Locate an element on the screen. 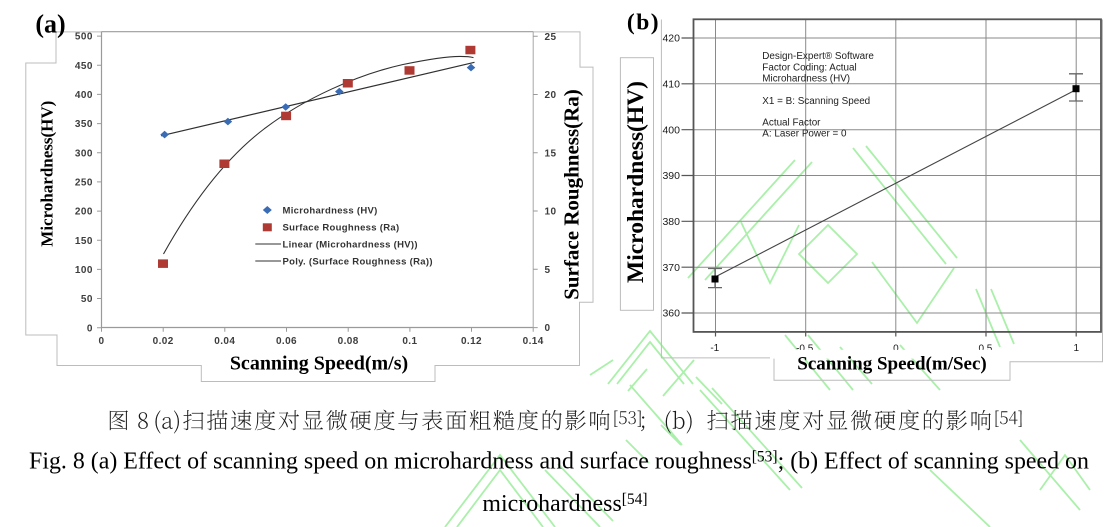 The width and height of the screenshot is (1120, 527). svg-text: 15 is located at coordinates (551, 153).